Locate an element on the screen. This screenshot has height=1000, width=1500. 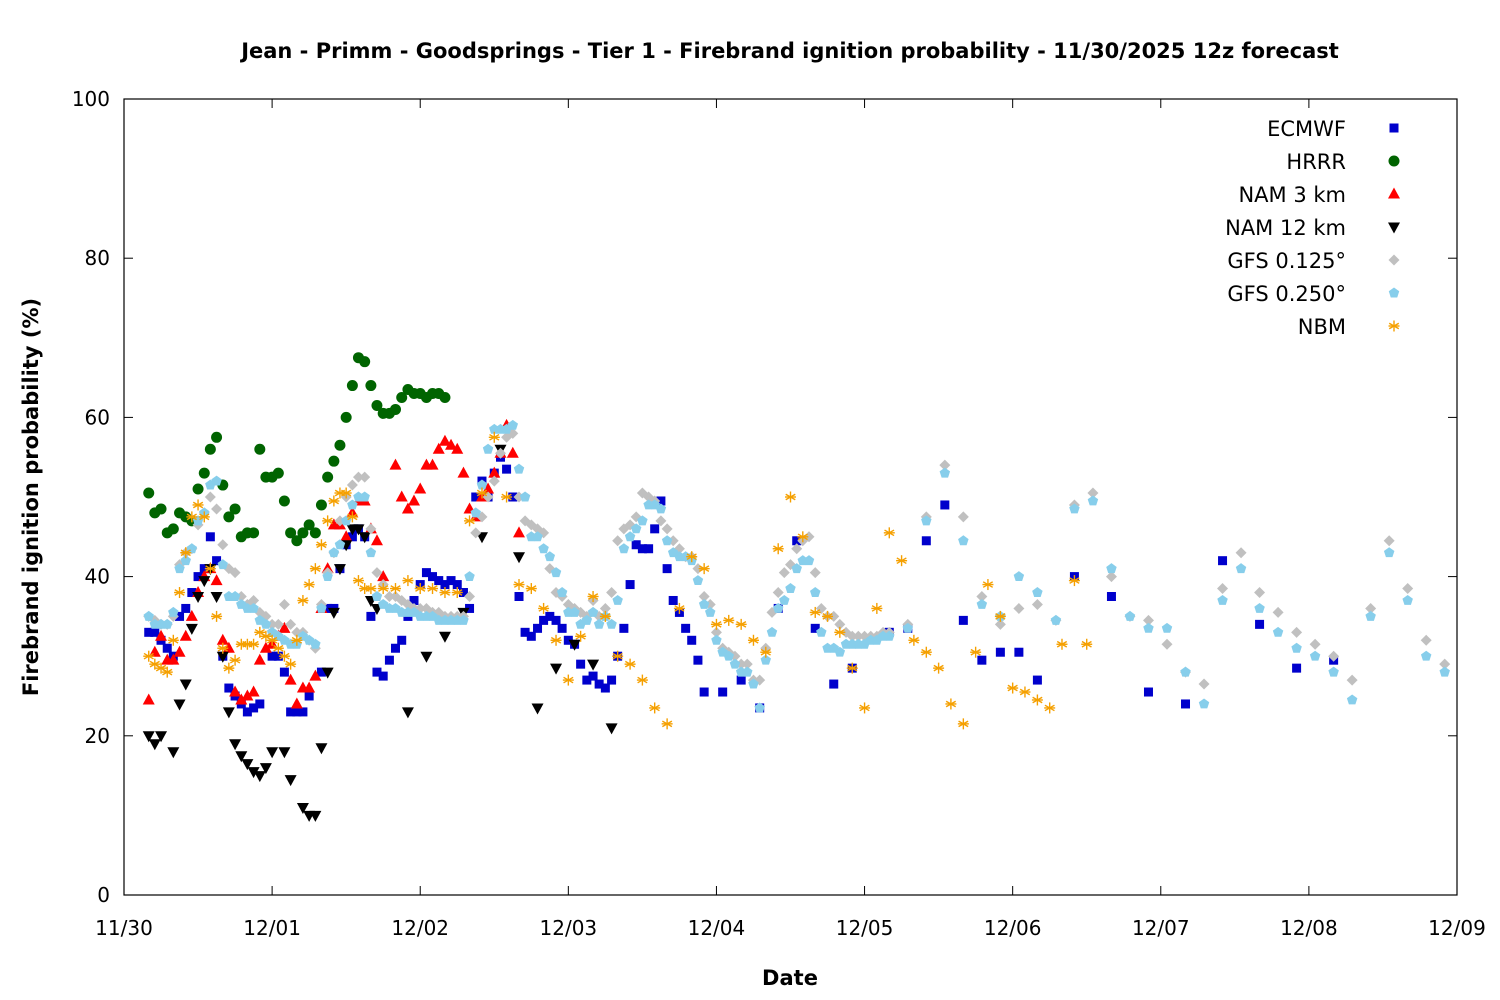
y-tick-label: 0 is located at coordinates (103, 895).